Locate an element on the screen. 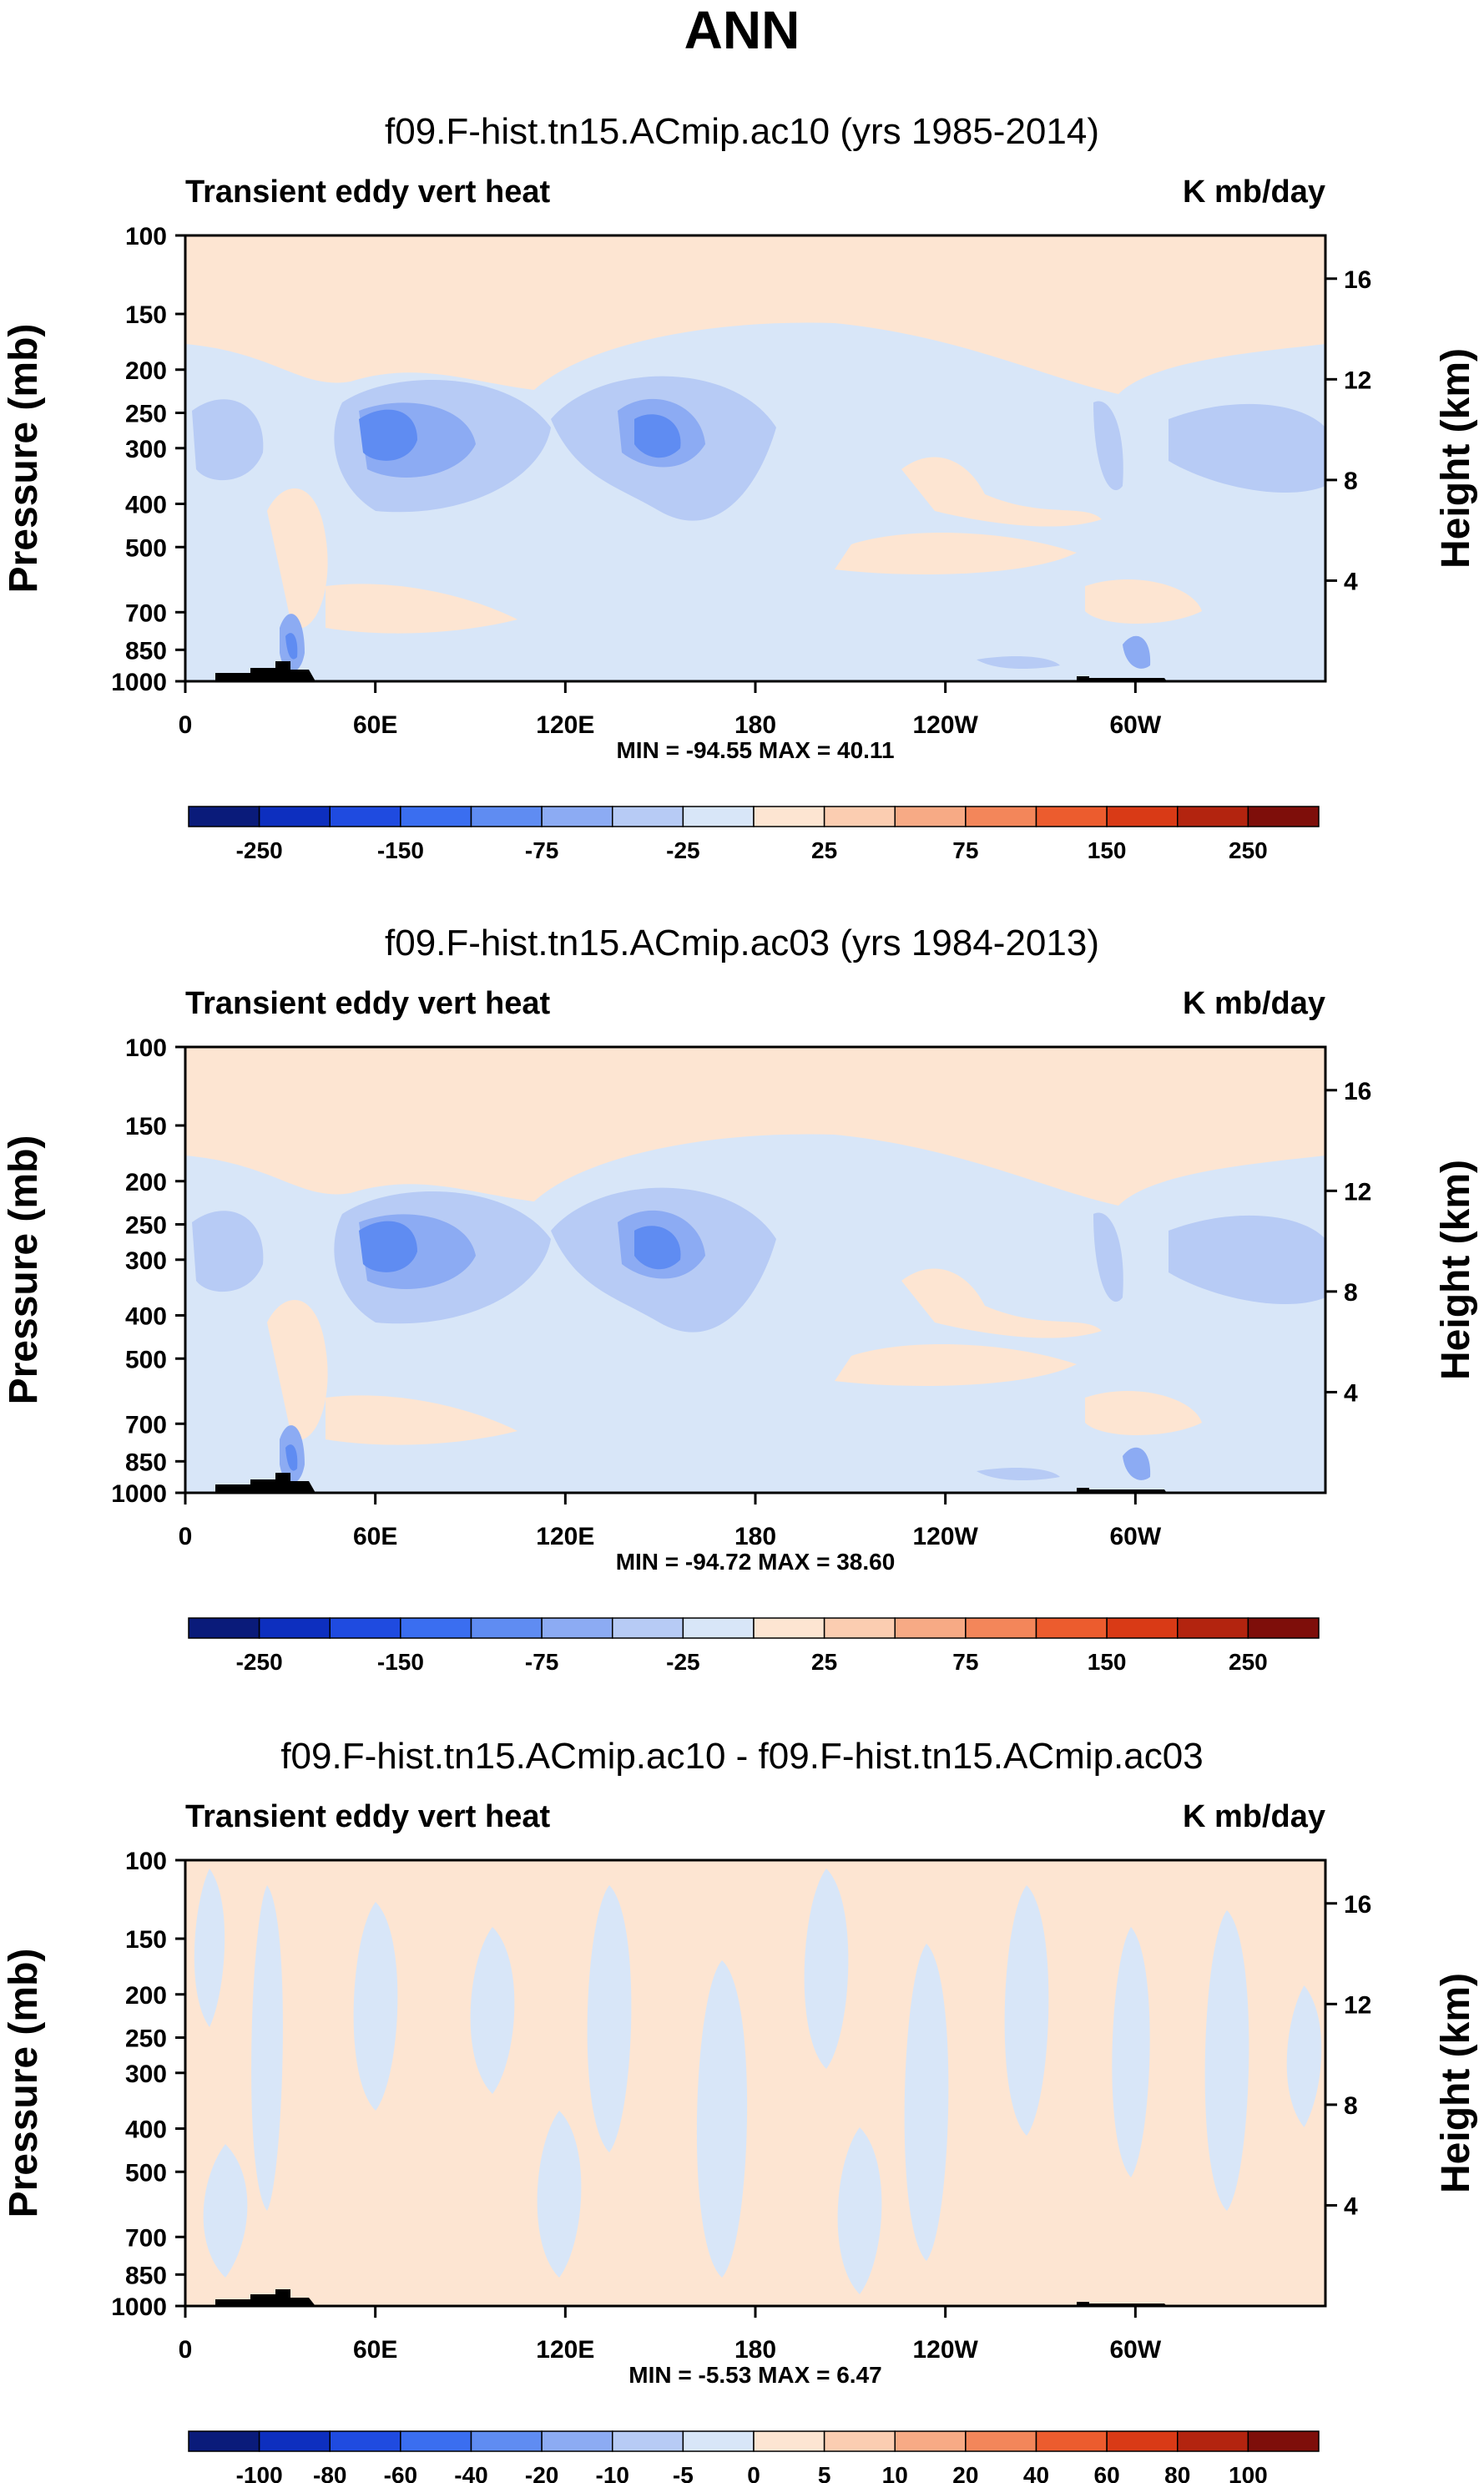 This screenshot has height=2483, width=1484. colorbar: -100 -80 -60 -40 -20 -10 -5 0 5 10 20 40 60 80 100 is located at coordinates (754, 2456).